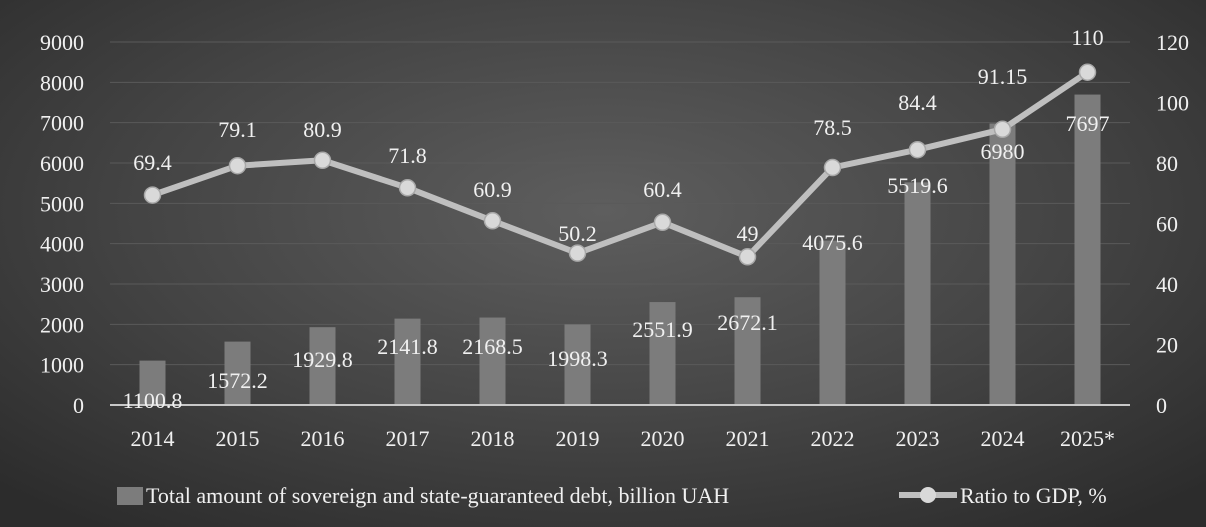  Describe the element at coordinates (237, 380) in the screenshot. I see `bar-data-label: 1572.2` at that location.